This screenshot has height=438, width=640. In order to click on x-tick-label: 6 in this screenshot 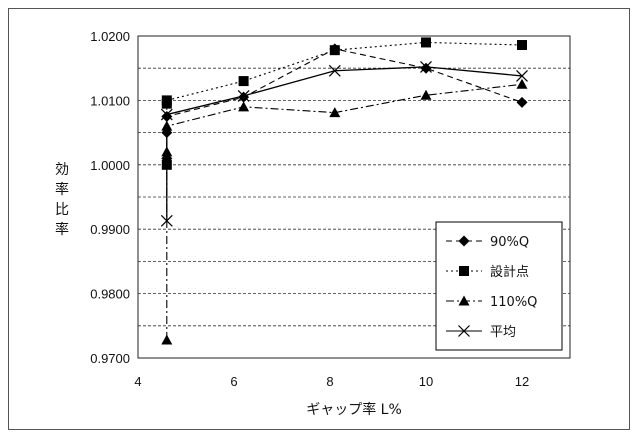, I will do `click(233, 381)`.